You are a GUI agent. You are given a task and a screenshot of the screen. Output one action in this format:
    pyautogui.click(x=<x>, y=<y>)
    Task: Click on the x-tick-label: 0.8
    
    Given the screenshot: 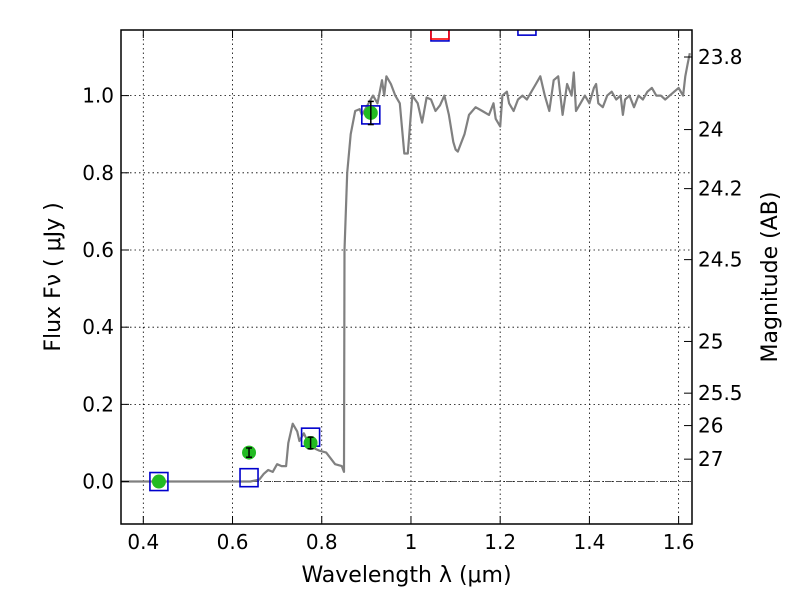 What is the action you would take?
    pyautogui.click(x=322, y=542)
    